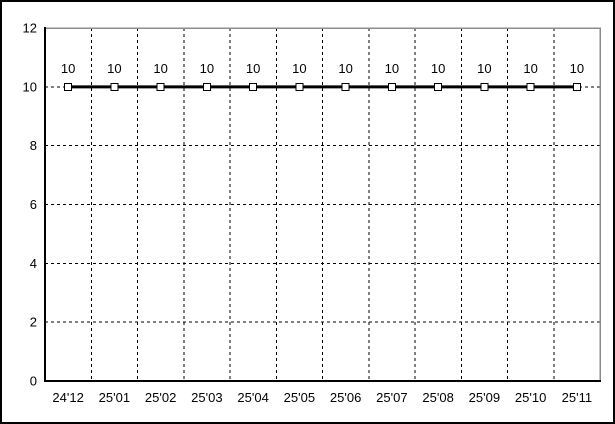  Describe the element at coordinates (530, 397) in the screenshot. I see `x-axis-tick-label: 25'10` at that location.